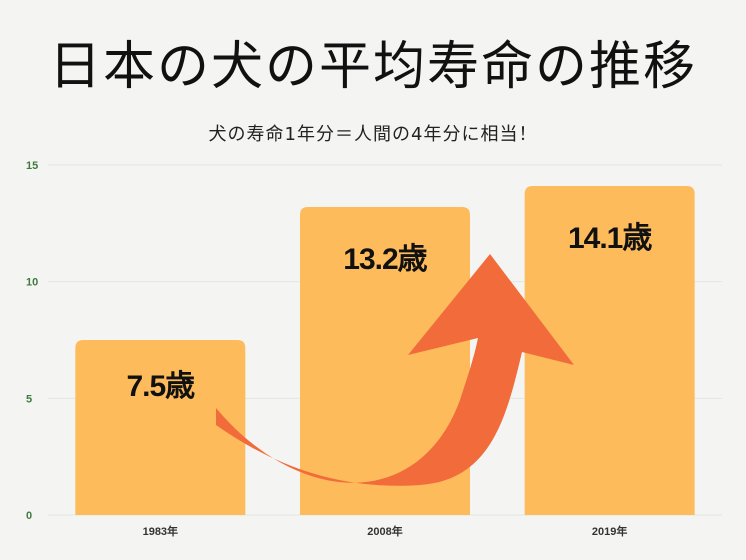  What do you see at coordinates (610, 238) in the screenshot?
I see `data-label: 14.1歳` at bounding box center [610, 238].